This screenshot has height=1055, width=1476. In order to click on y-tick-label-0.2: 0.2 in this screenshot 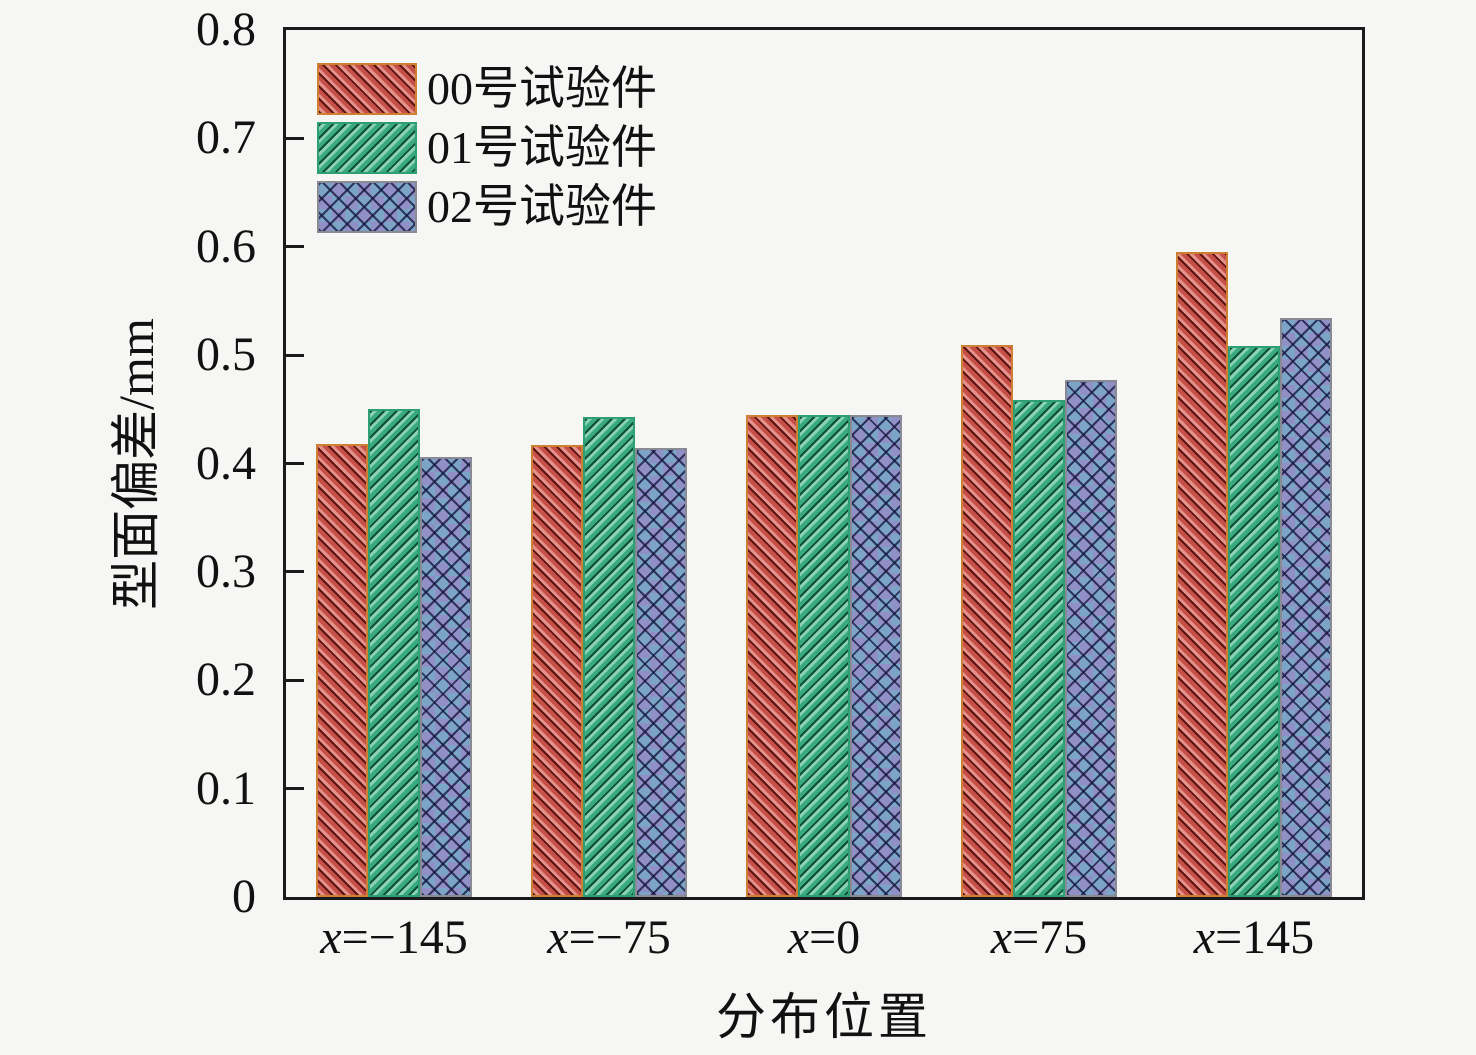, I will do `click(226, 679)`.